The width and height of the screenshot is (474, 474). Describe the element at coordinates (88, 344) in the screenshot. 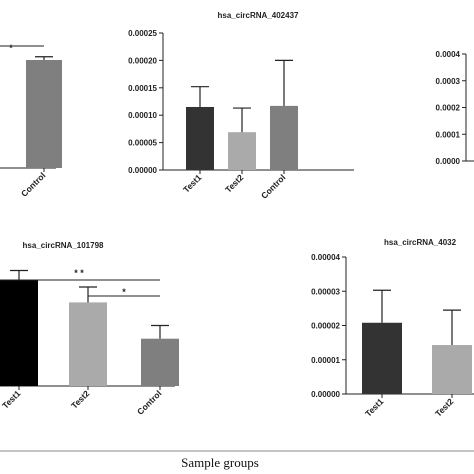

I see `bar-bottom-left-test2` at that location.